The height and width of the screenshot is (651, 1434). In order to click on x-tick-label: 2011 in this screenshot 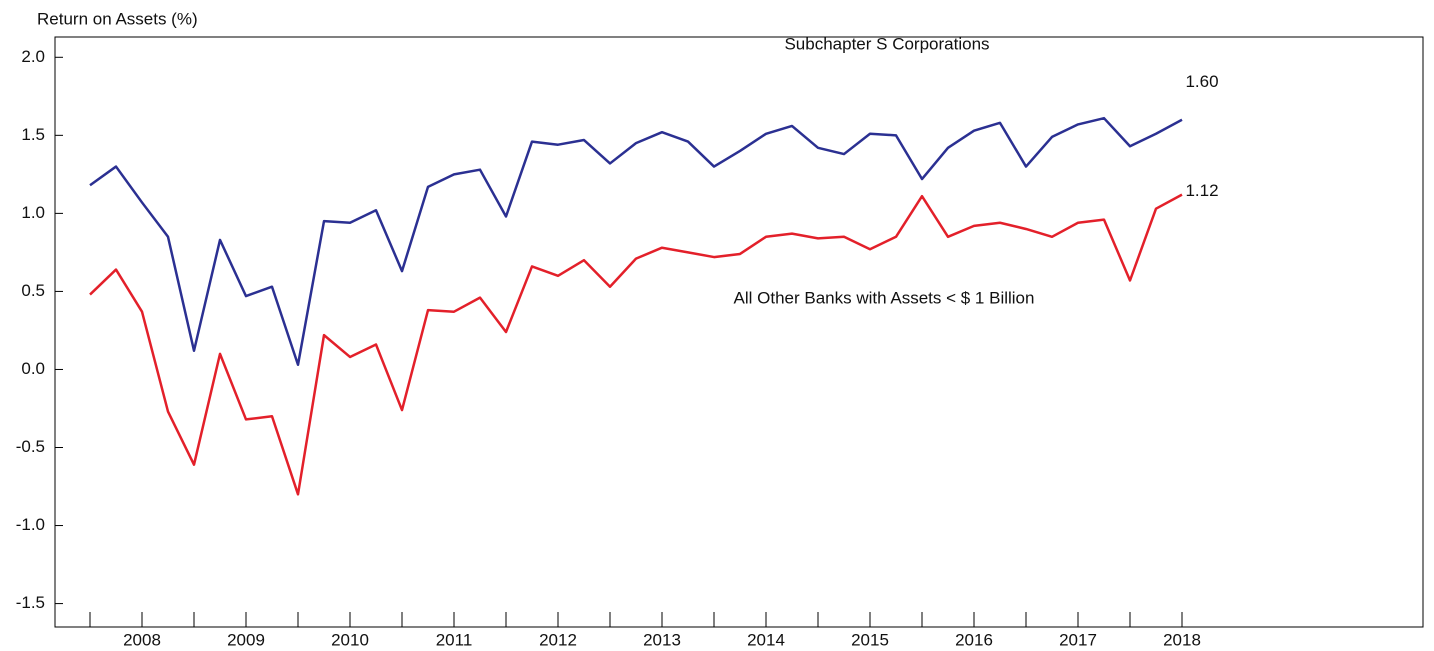, I will do `click(454, 639)`.